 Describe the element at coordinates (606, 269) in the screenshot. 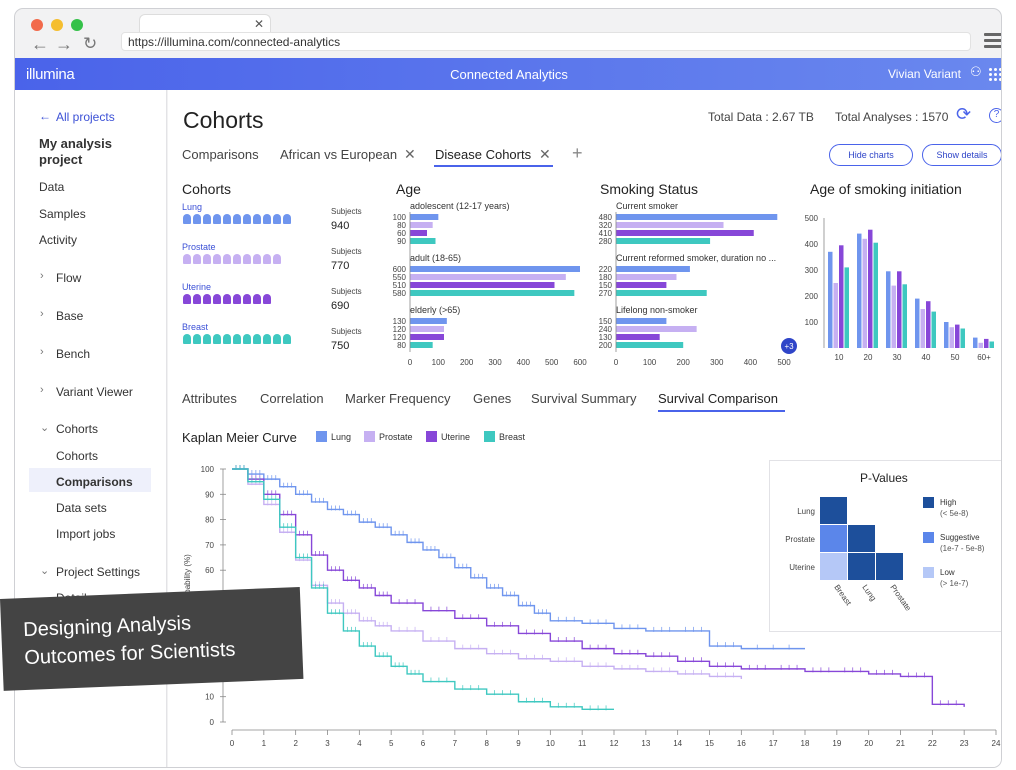

I see `bar-value-label: 220` at that location.